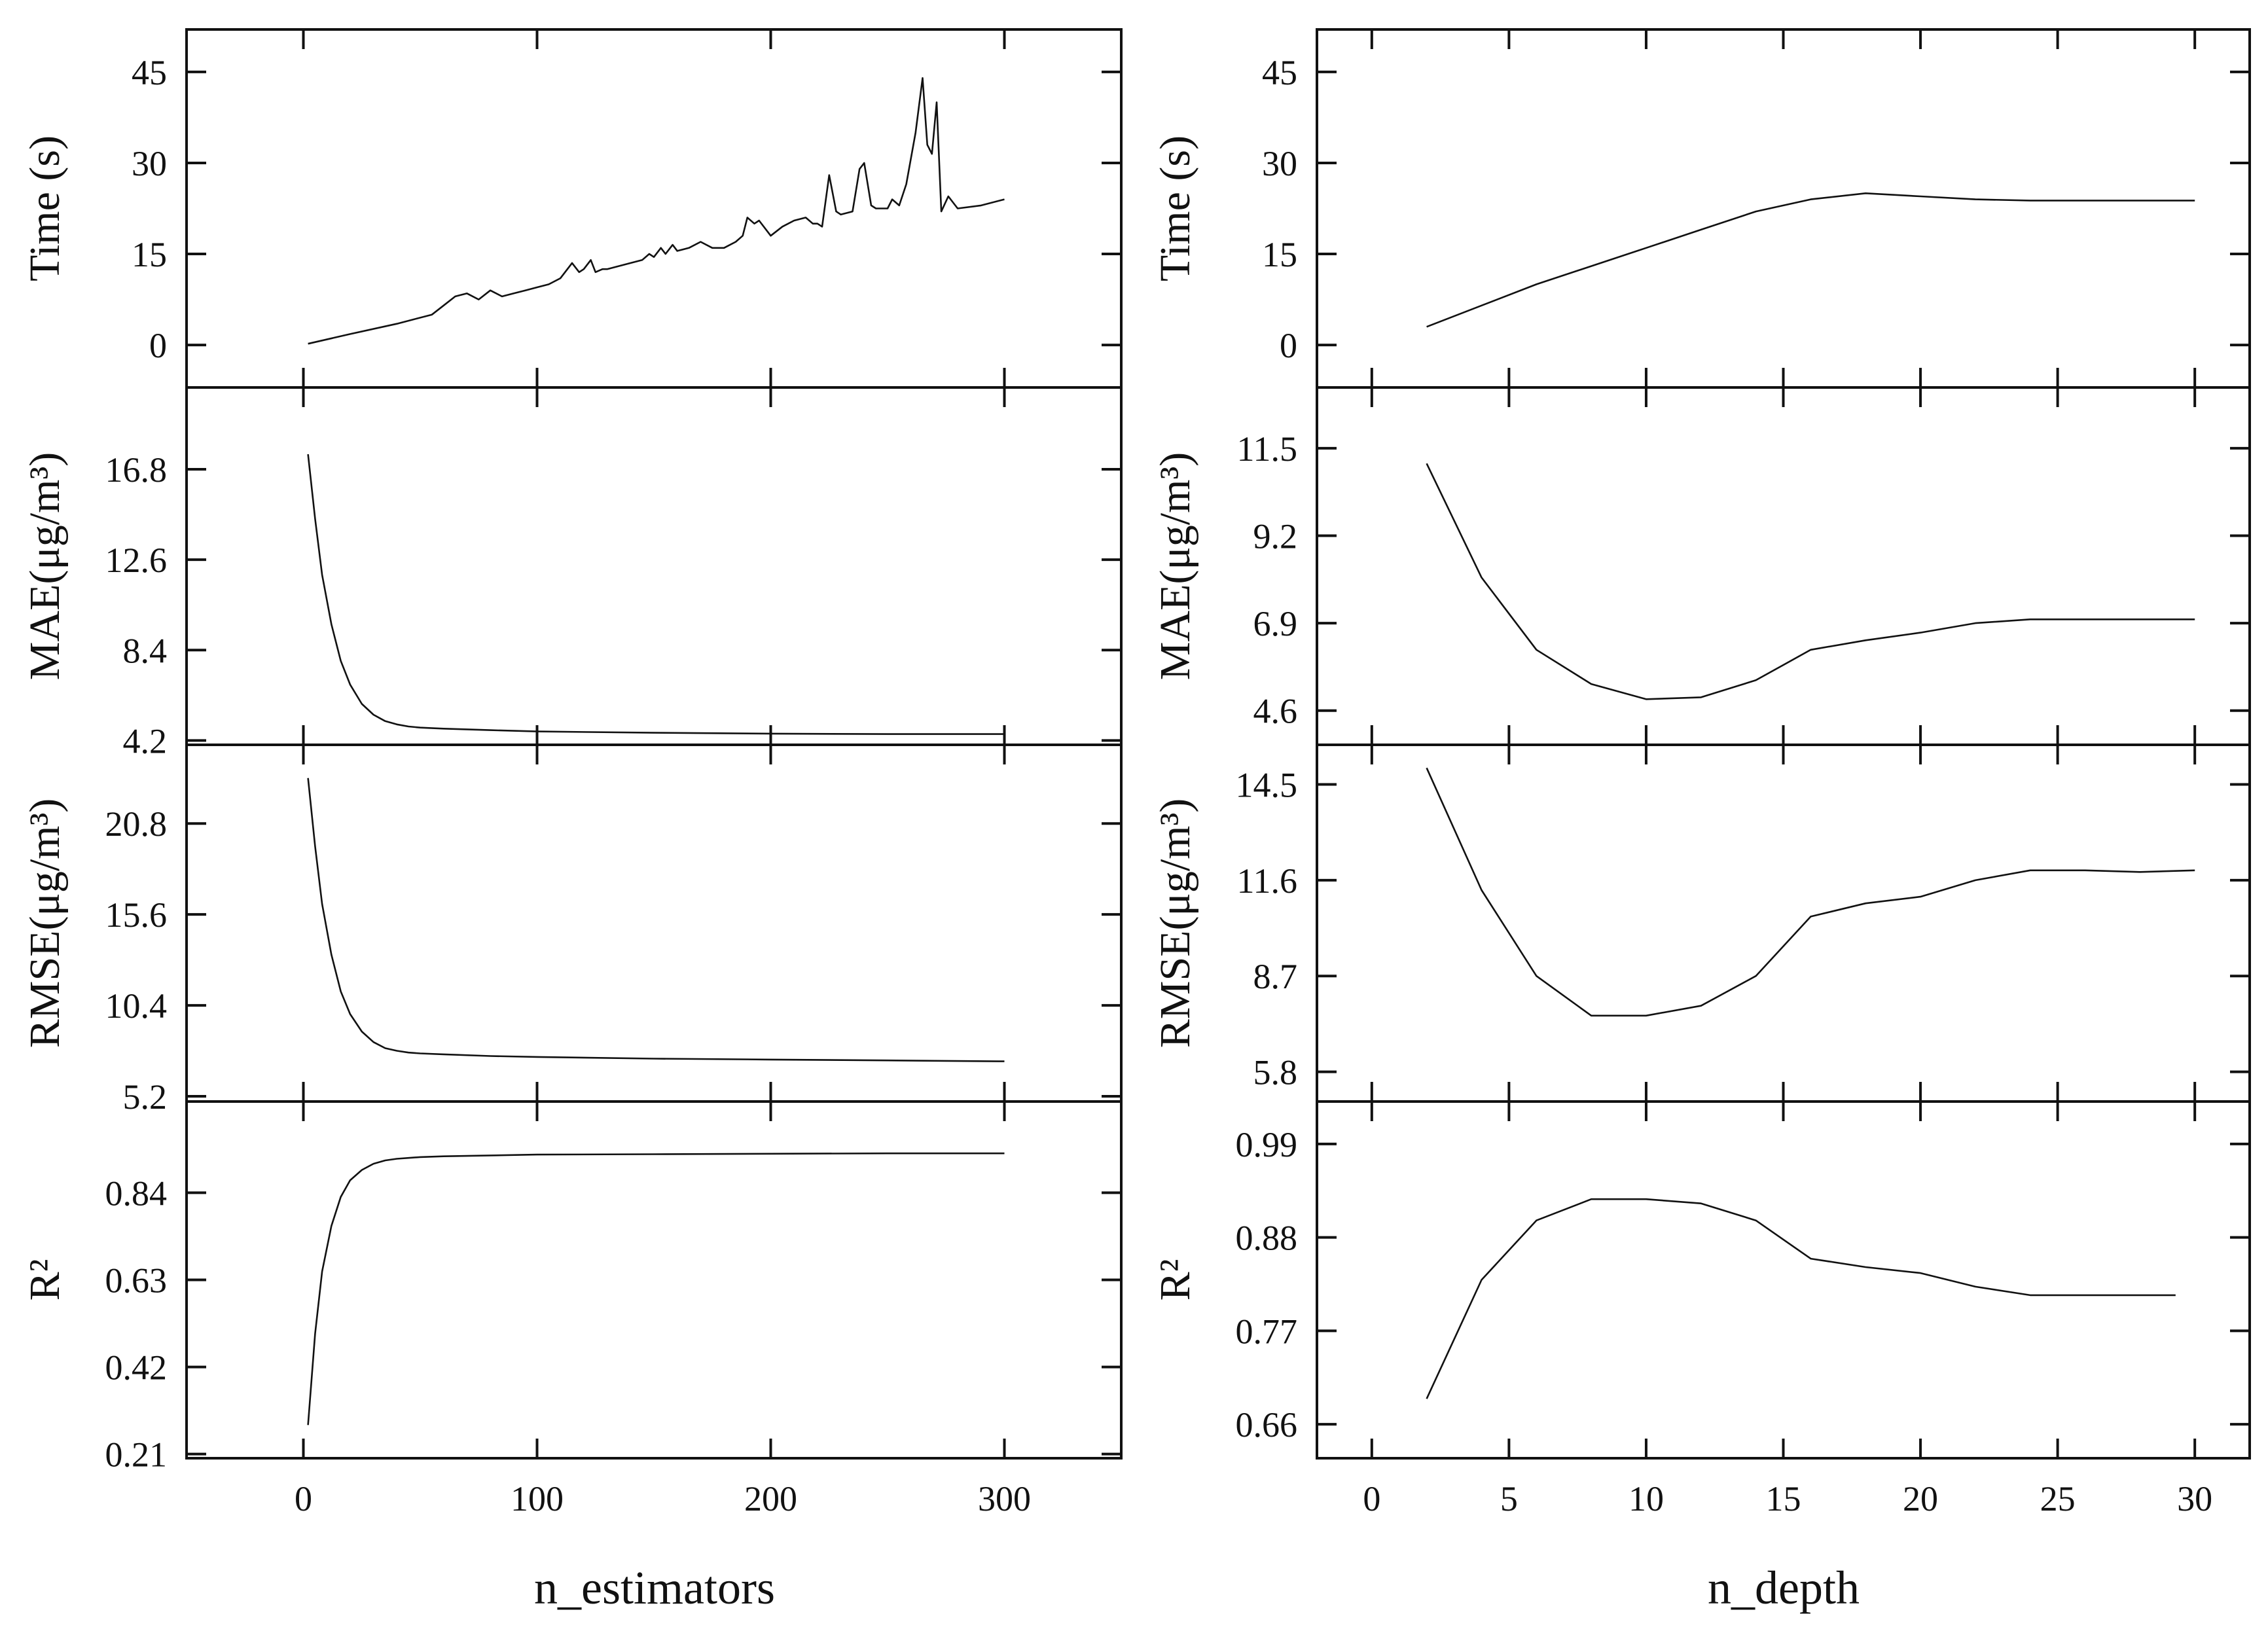 Image resolution: width=2268 pixels, height=1631 pixels. What do you see at coordinates (654, 1588) in the screenshot?
I see `left-x-axis-title: n_estimators` at bounding box center [654, 1588].